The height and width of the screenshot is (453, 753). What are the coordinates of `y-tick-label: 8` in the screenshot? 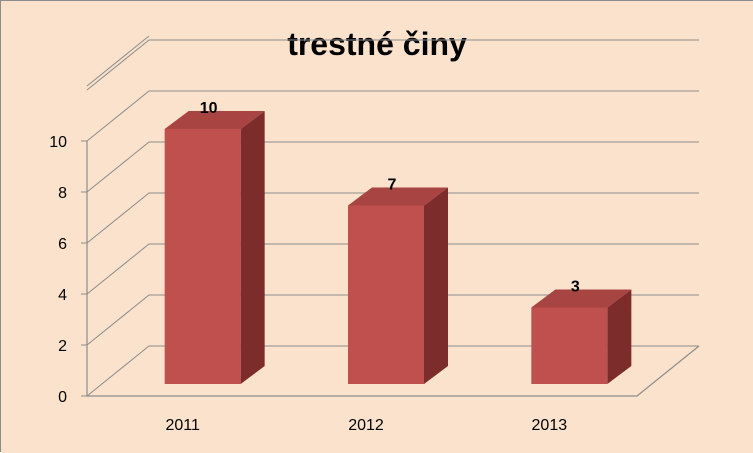 It's located at (62, 193).